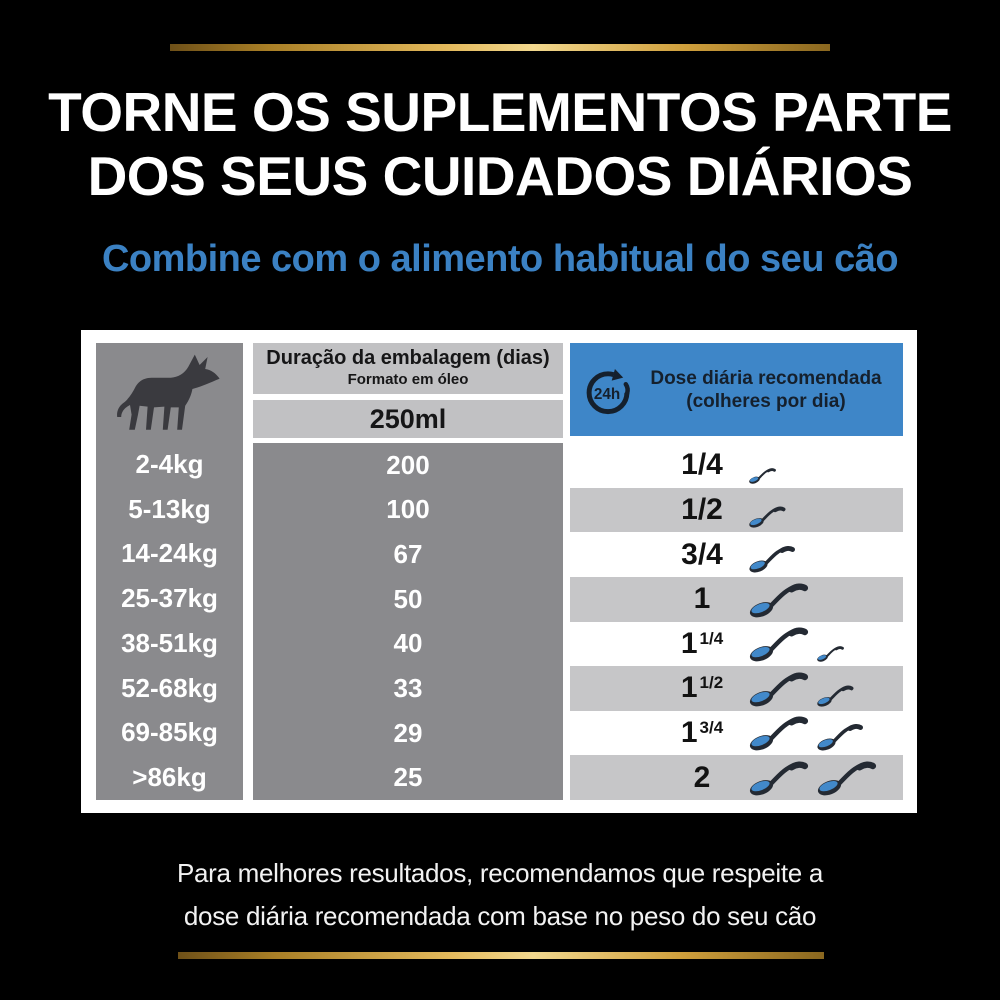  Describe the element at coordinates (408, 732) in the screenshot. I see `duration-cell: 29` at that location.